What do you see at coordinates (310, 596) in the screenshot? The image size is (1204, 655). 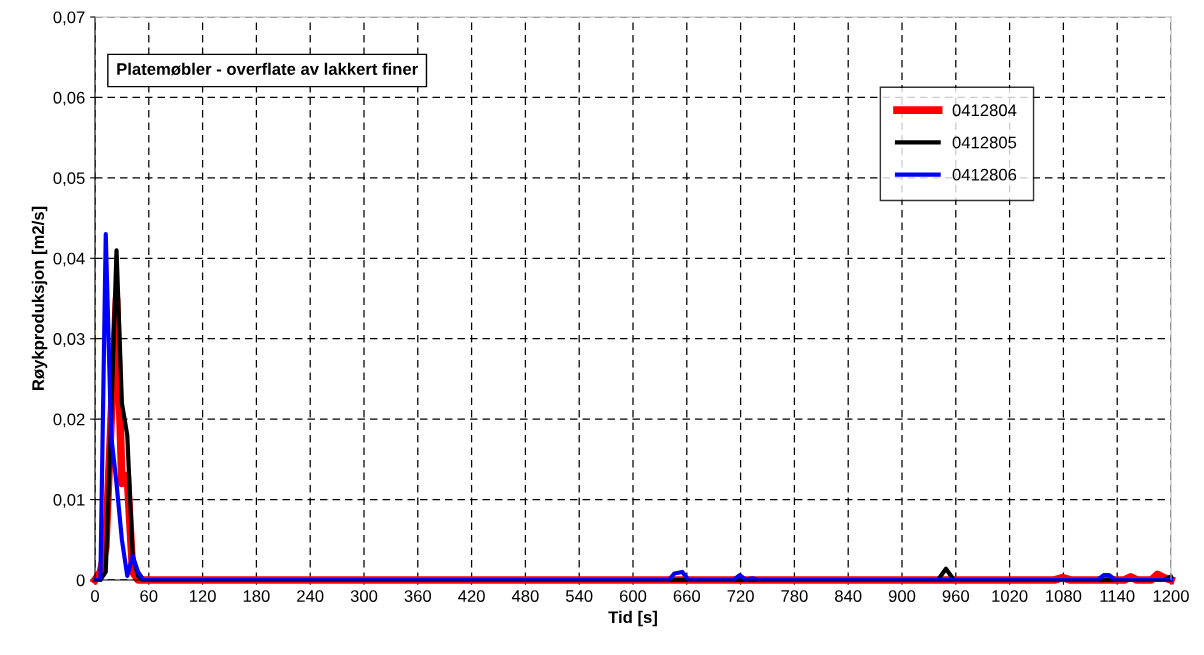 I see `x-tick-label: 240` at bounding box center [310, 596].